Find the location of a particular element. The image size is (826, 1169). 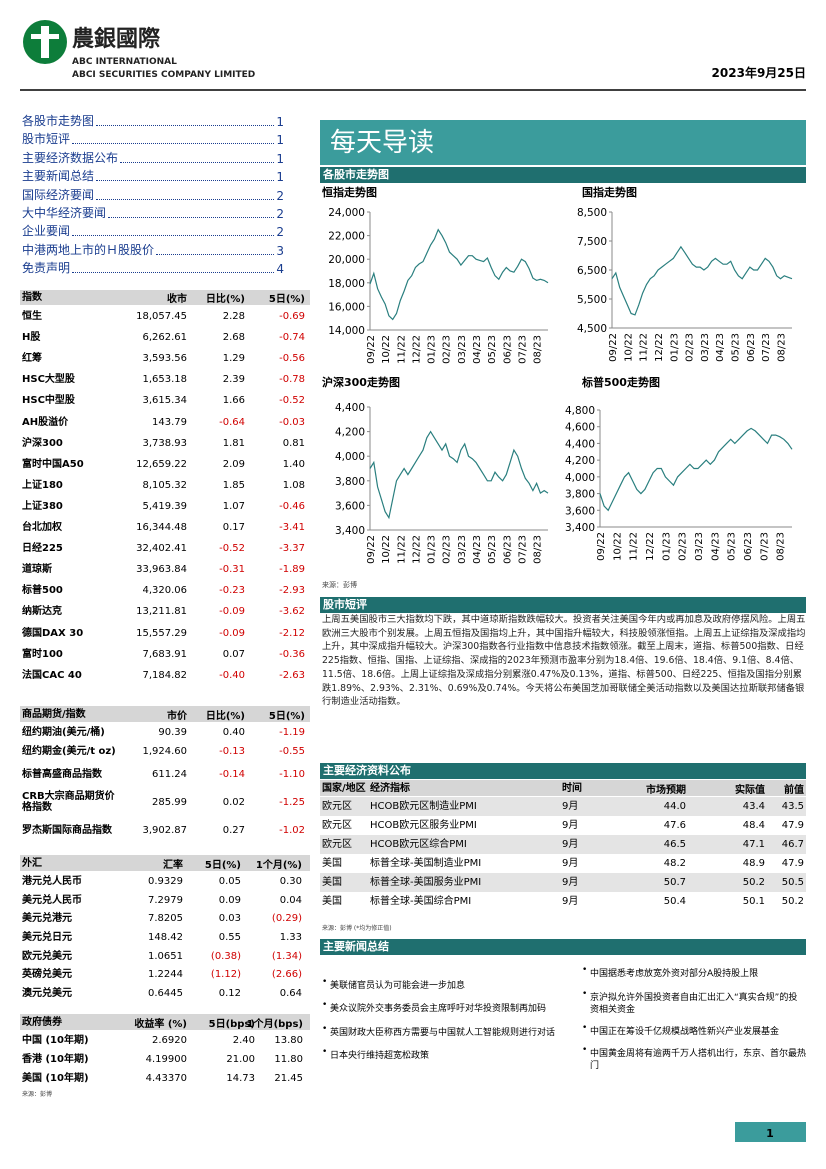

page-number: 1 is located at coordinates (770, 1133).